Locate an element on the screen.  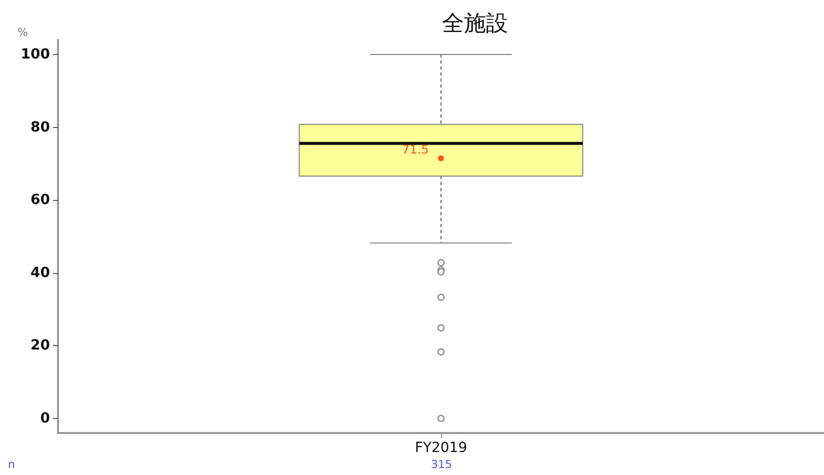
x-tick-label: FY2019 is located at coordinates (441, 448).